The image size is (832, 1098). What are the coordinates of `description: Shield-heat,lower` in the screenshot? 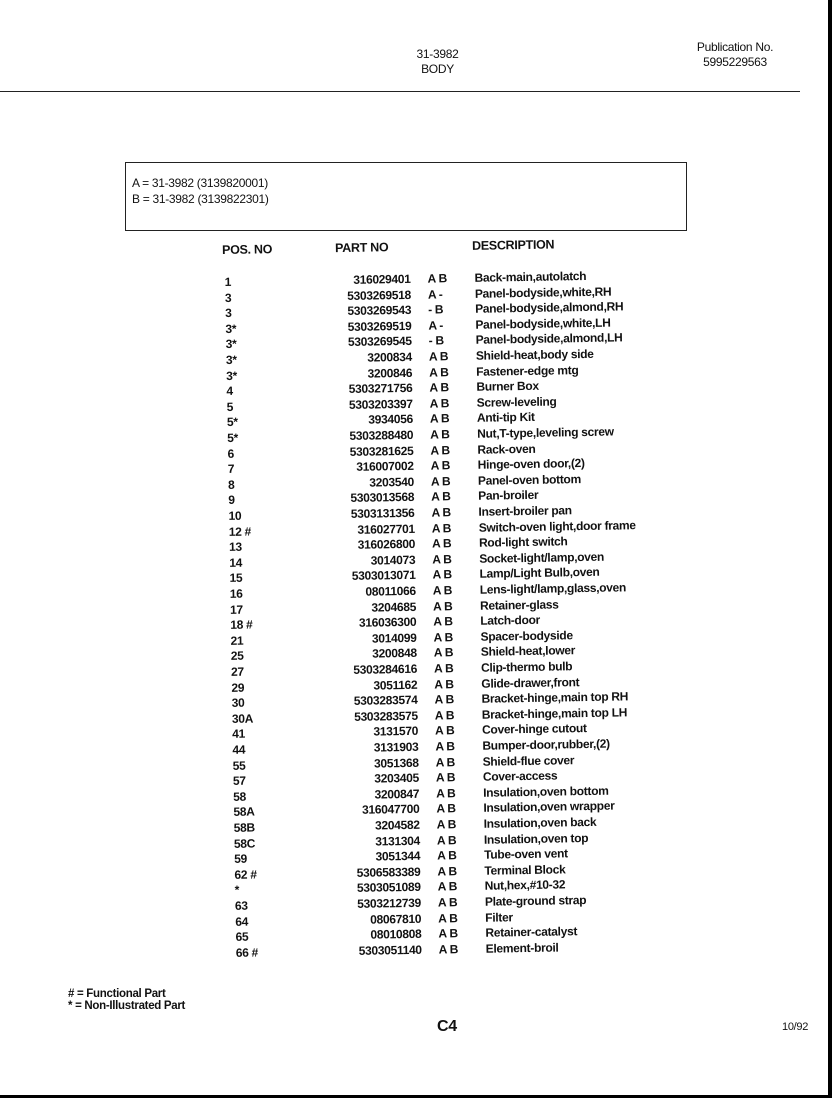 It's located at (528, 651).